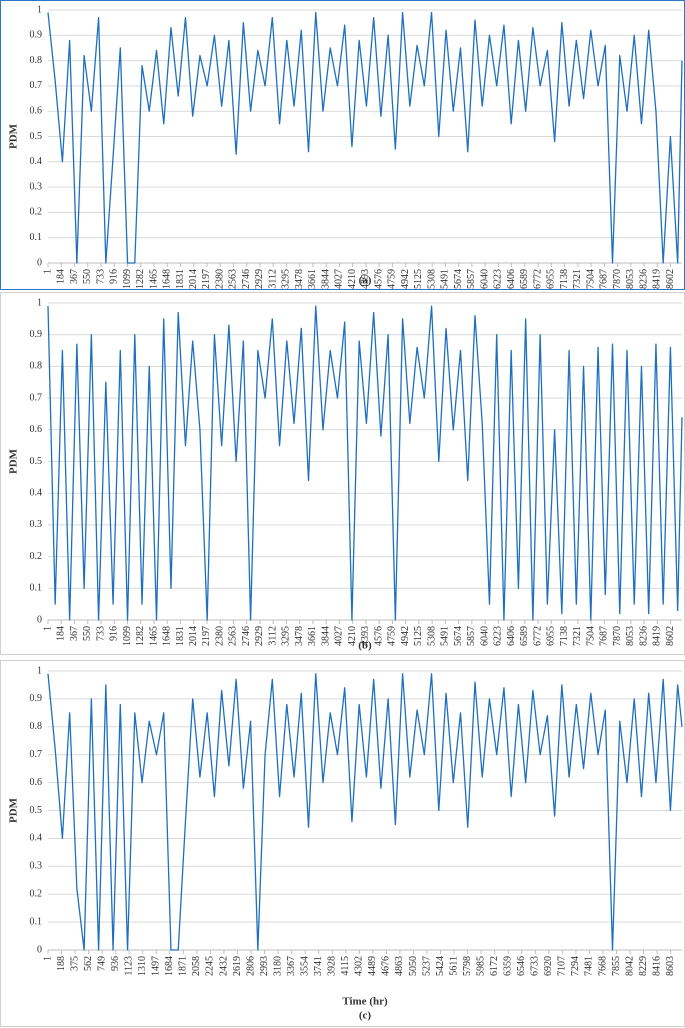 The image size is (685, 1028). What do you see at coordinates (386, 966) in the screenshot?
I see `x-tick-label: 4676` at bounding box center [386, 966].